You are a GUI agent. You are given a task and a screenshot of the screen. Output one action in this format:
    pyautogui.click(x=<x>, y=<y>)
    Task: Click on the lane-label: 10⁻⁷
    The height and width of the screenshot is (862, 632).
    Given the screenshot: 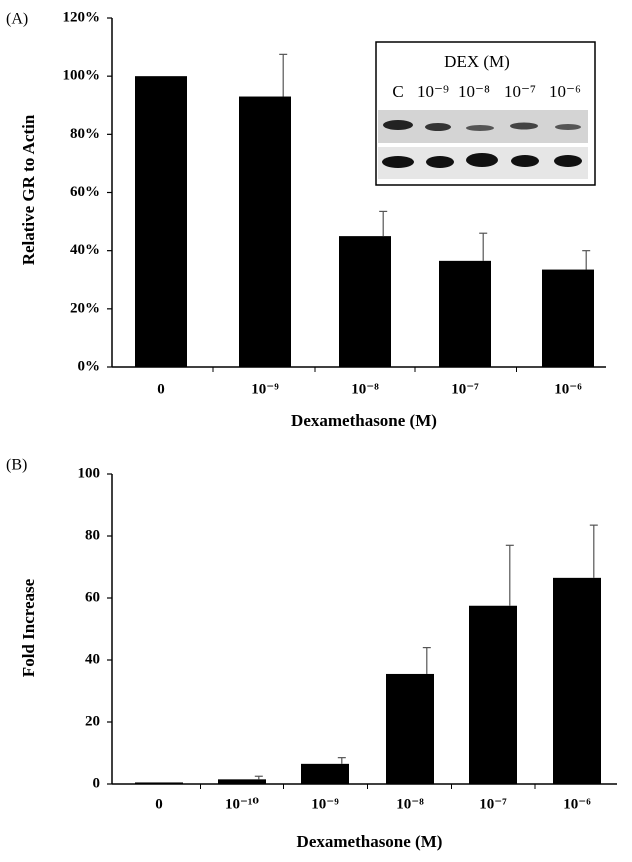 What is the action you would take?
    pyautogui.click(x=520, y=91)
    